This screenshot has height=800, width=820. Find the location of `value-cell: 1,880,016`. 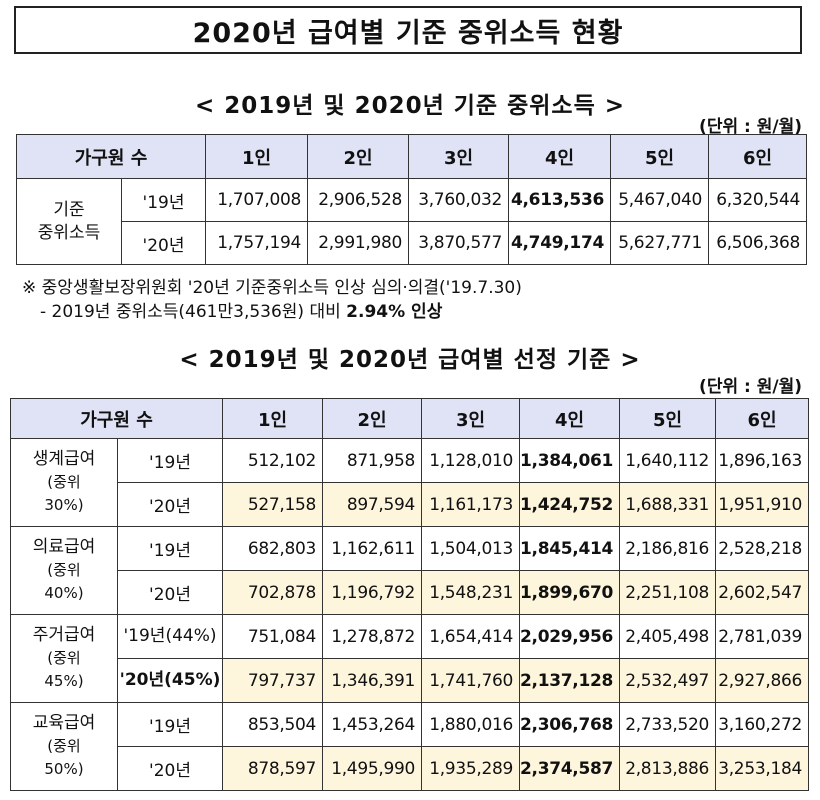

value-cell: 1,880,016 is located at coordinates (471, 724).